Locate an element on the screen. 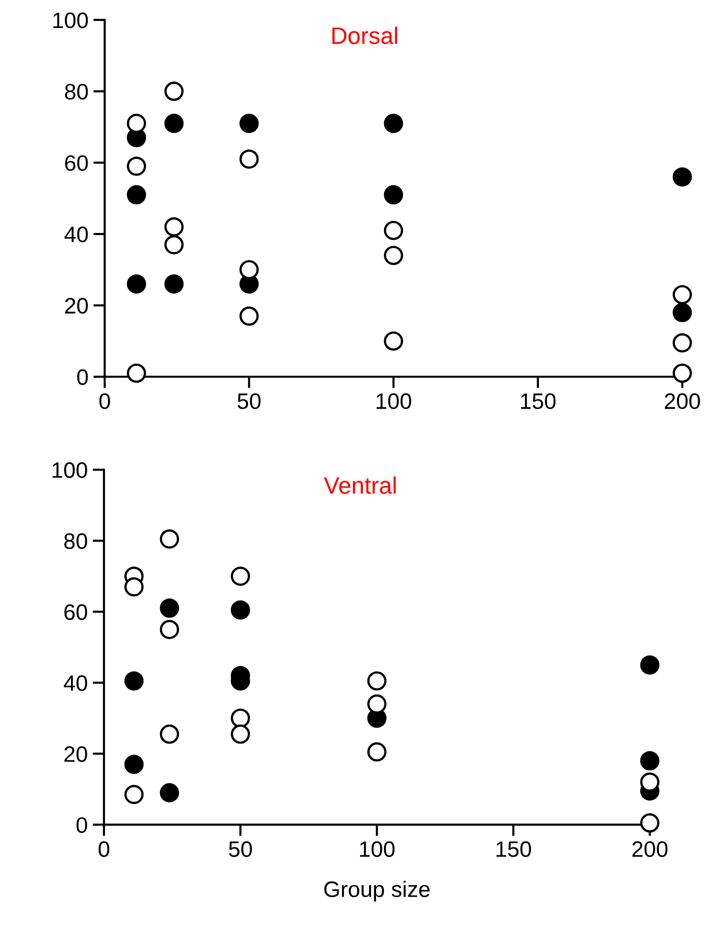 The height and width of the screenshot is (949, 722). chart-title: Dorsal is located at coordinates (365, 35).